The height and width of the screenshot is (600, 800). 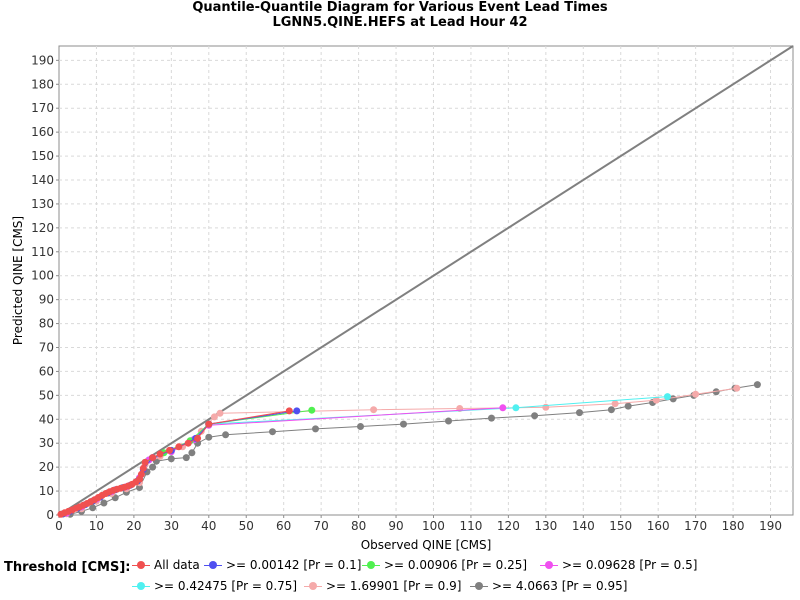 I want to click on y-tick-label: 90, so click(x=46, y=300).